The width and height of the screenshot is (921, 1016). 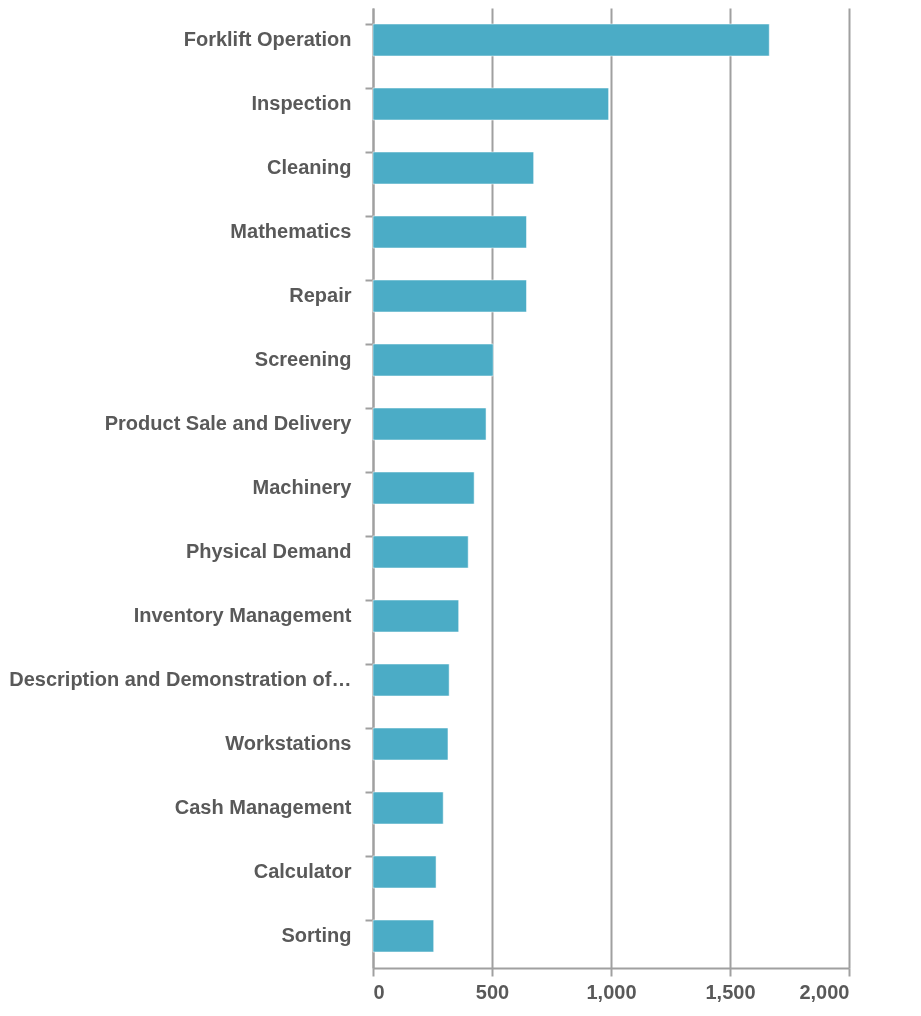 What do you see at coordinates (309, 167) in the screenshot?
I see `y-tick-label: Cleaning` at bounding box center [309, 167].